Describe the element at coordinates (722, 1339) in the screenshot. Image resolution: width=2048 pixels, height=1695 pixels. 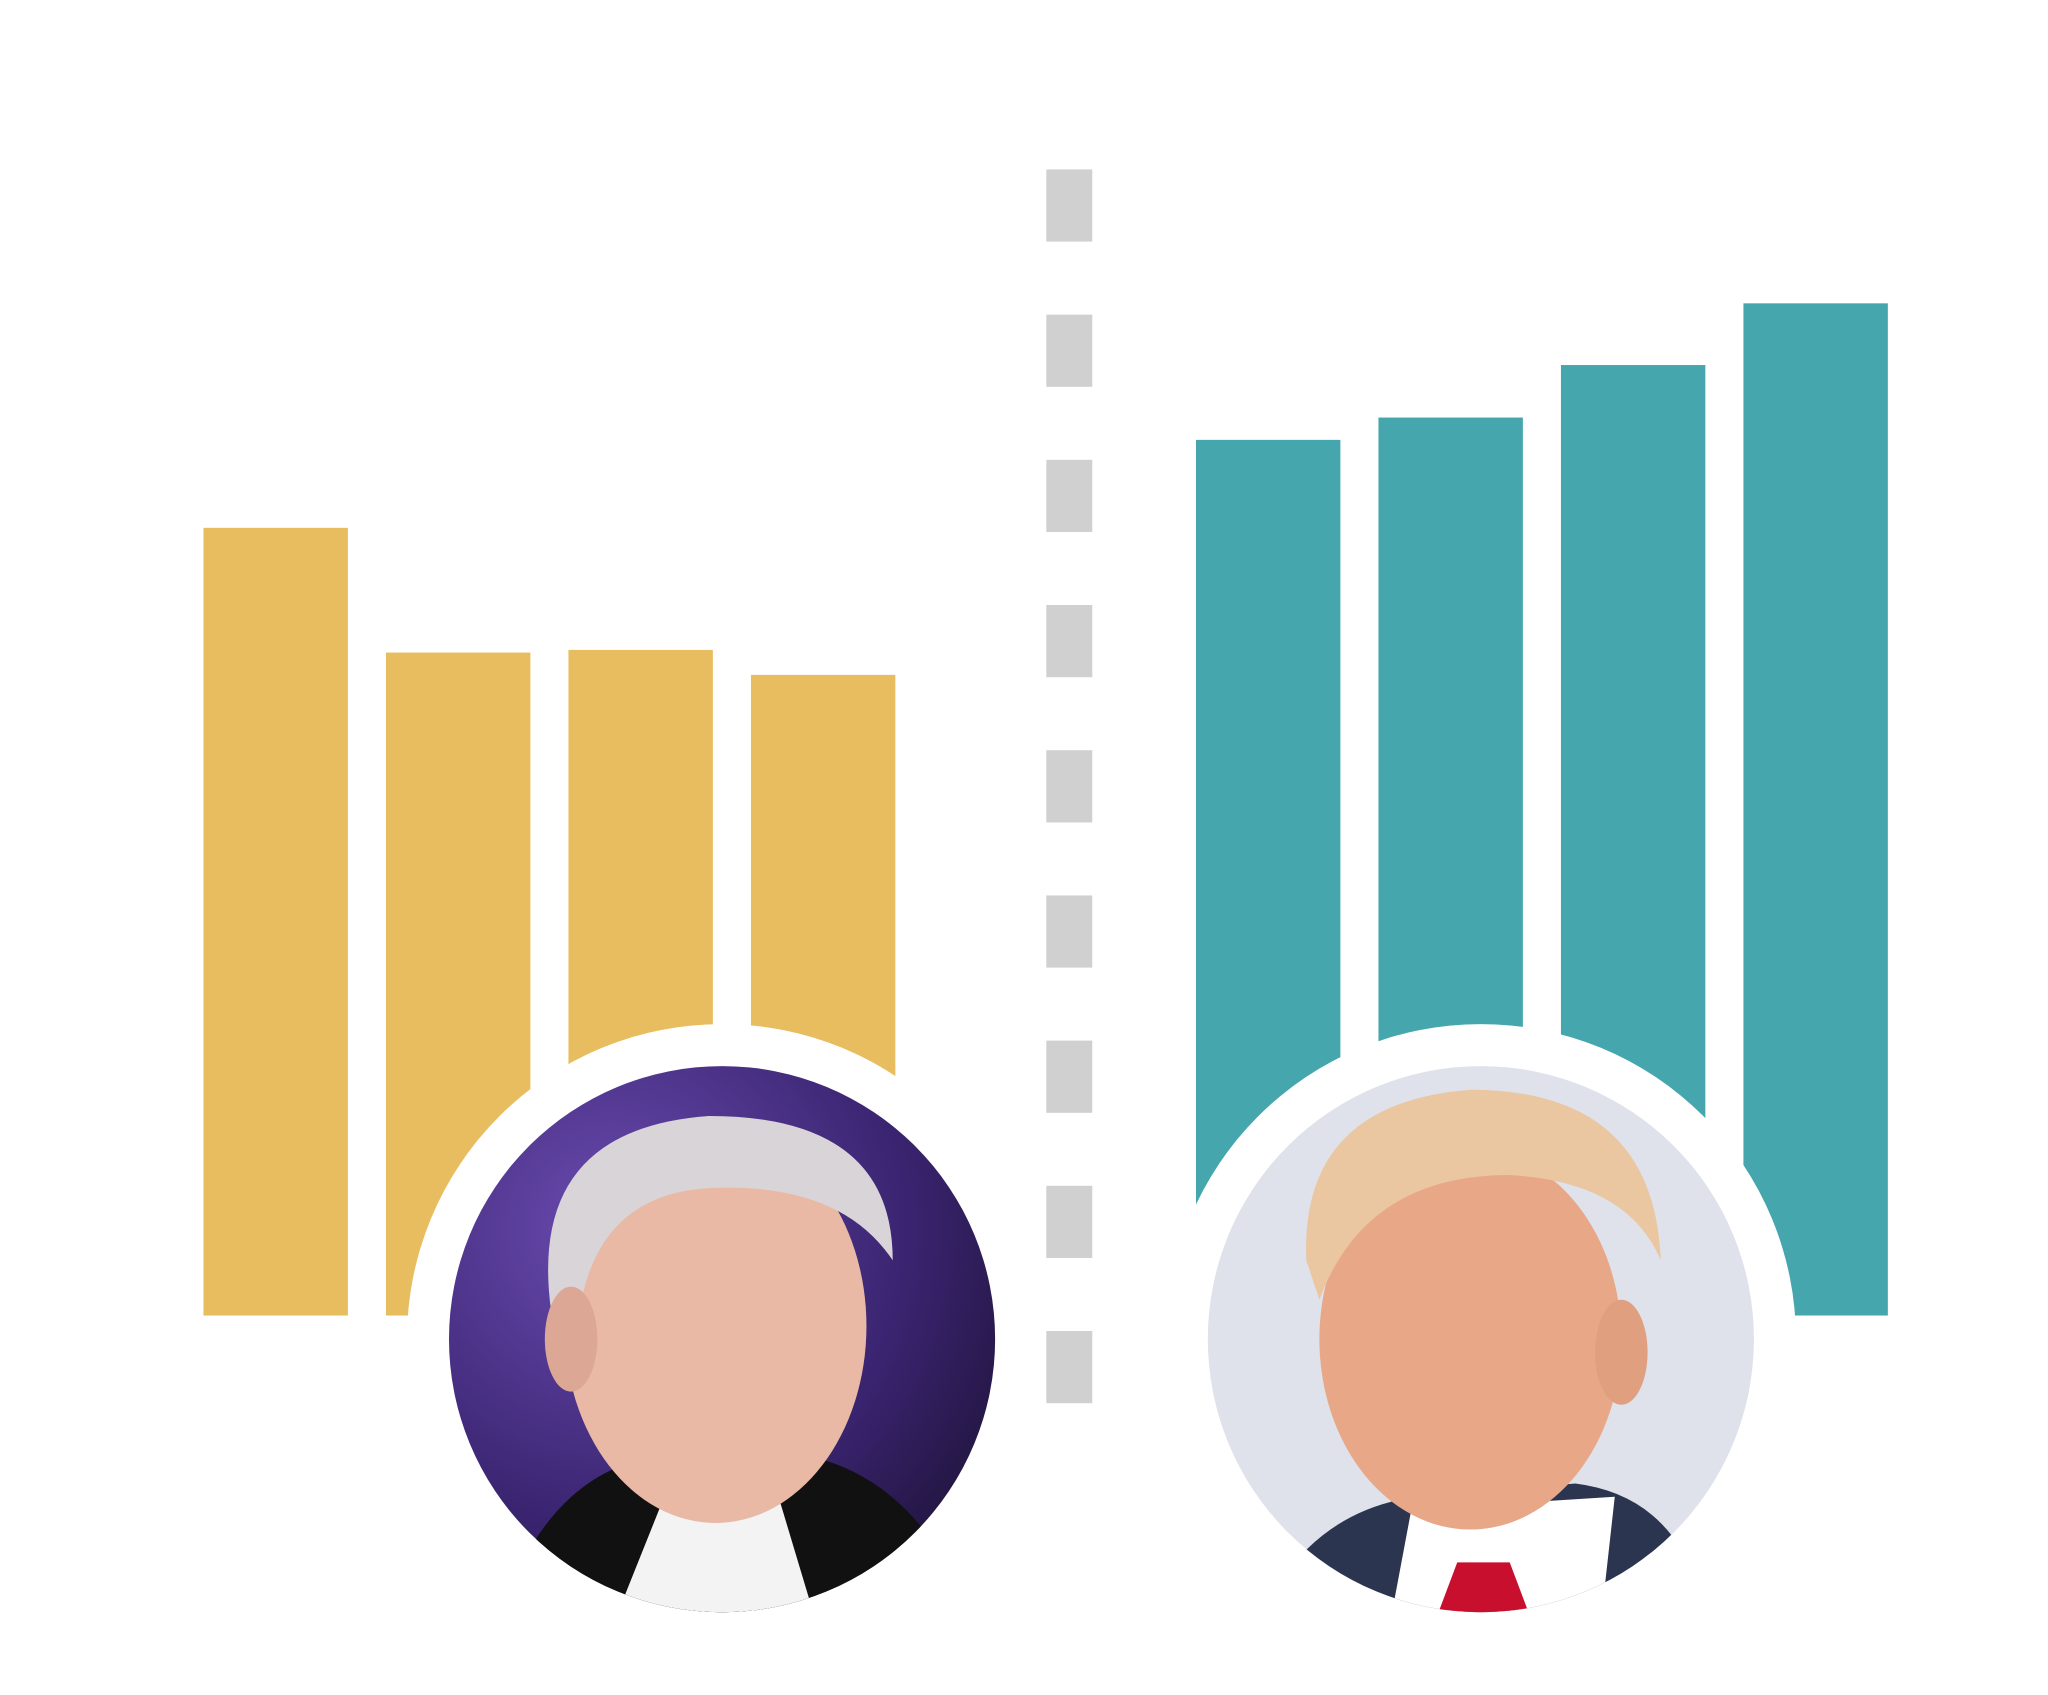
I see `biden-portrait` at that location.